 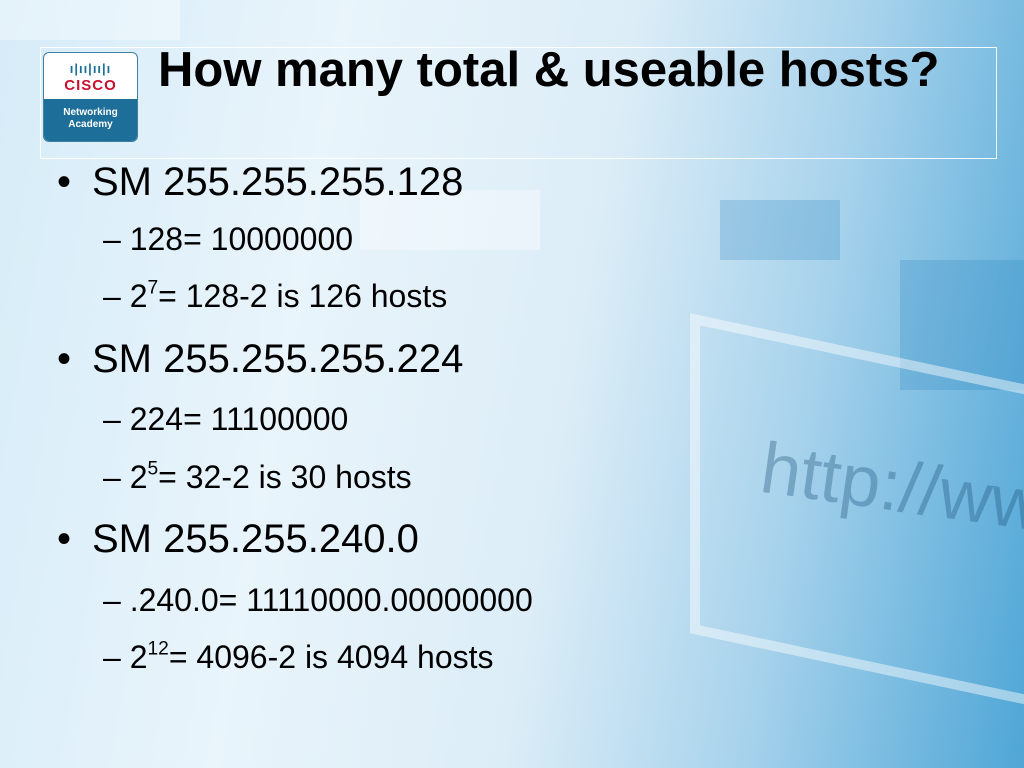 What do you see at coordinates (275, 295) in the screenshot?
I see `sub-bullet: – 27= 128-2 is 126 hosts` at bounding box center [275, 295].